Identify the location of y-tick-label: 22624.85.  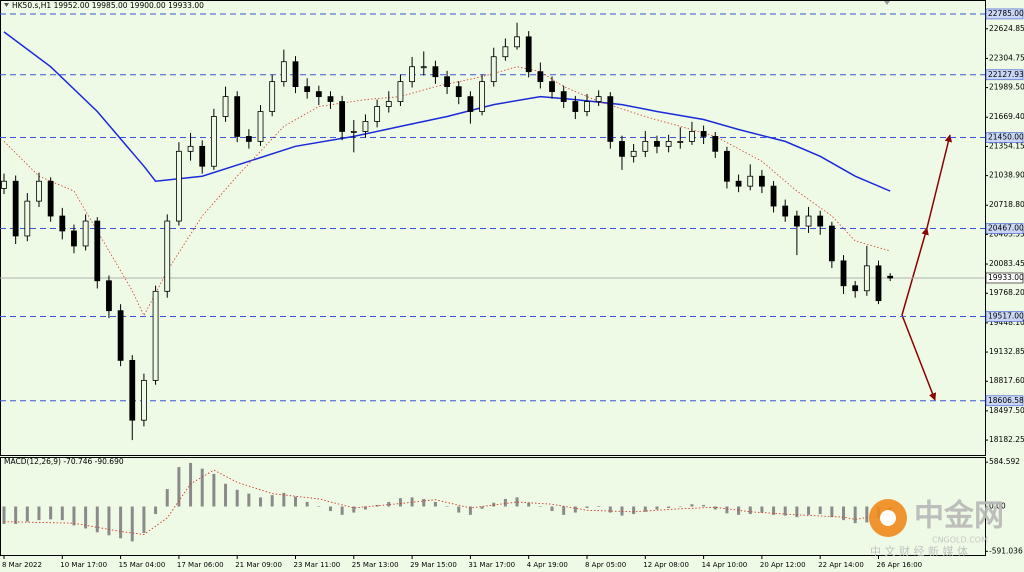
(1006, 28).